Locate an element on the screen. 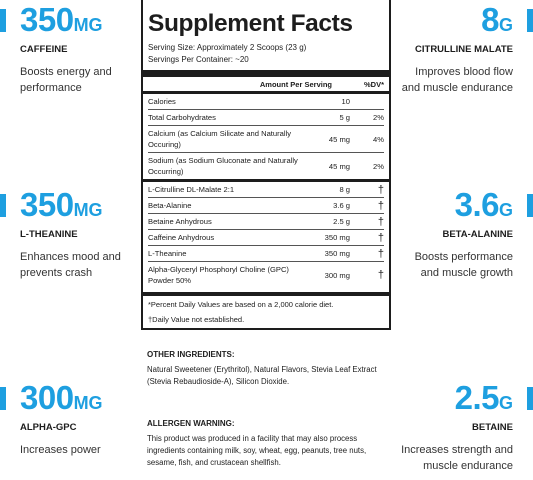 The width and height of the screenshot is (533, 480). table-row: L-Citrulline DL-Malate 2:1 8 g † is located at coordinates (266, 189).